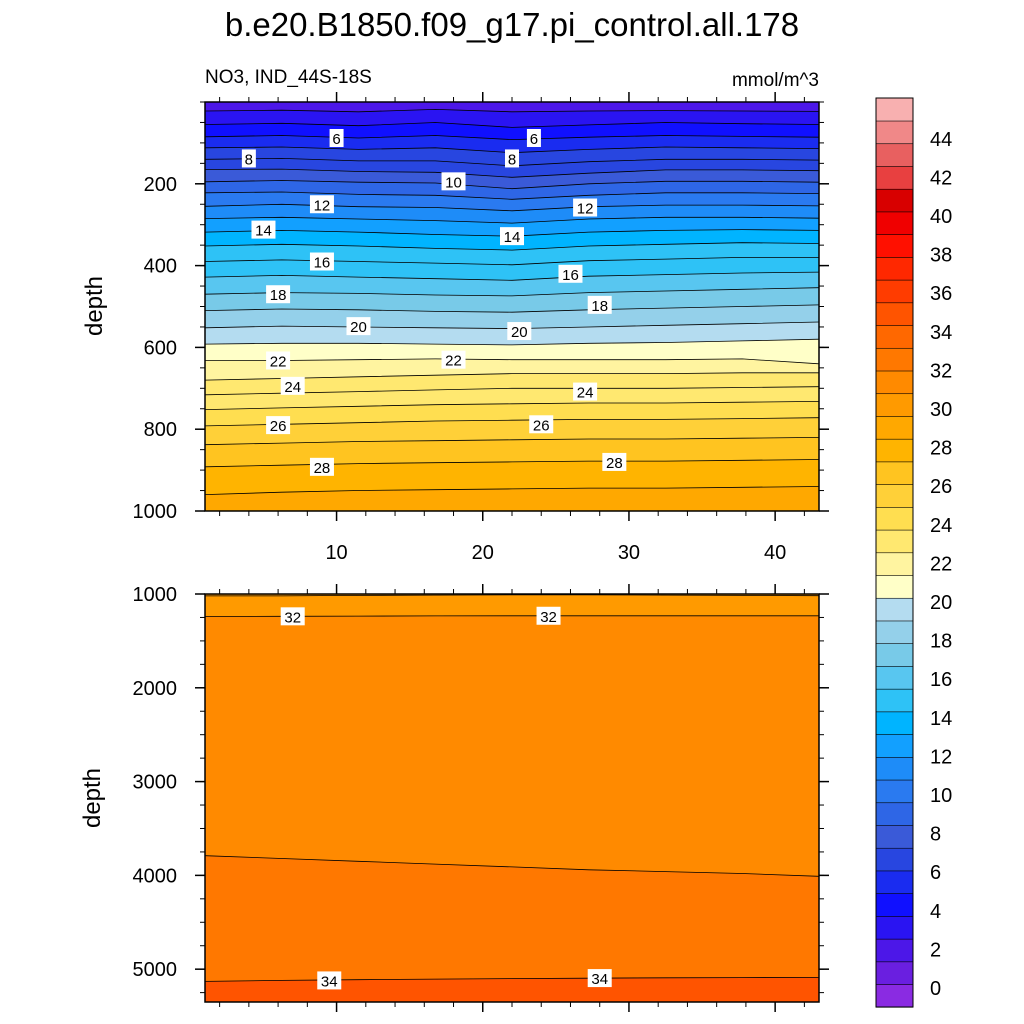 The width and height of the screenshot is (1024, 1024). Describe the element at coordinates (941, 603) in the screenshot. I see `colorbar-tick-label: 20` at that location.